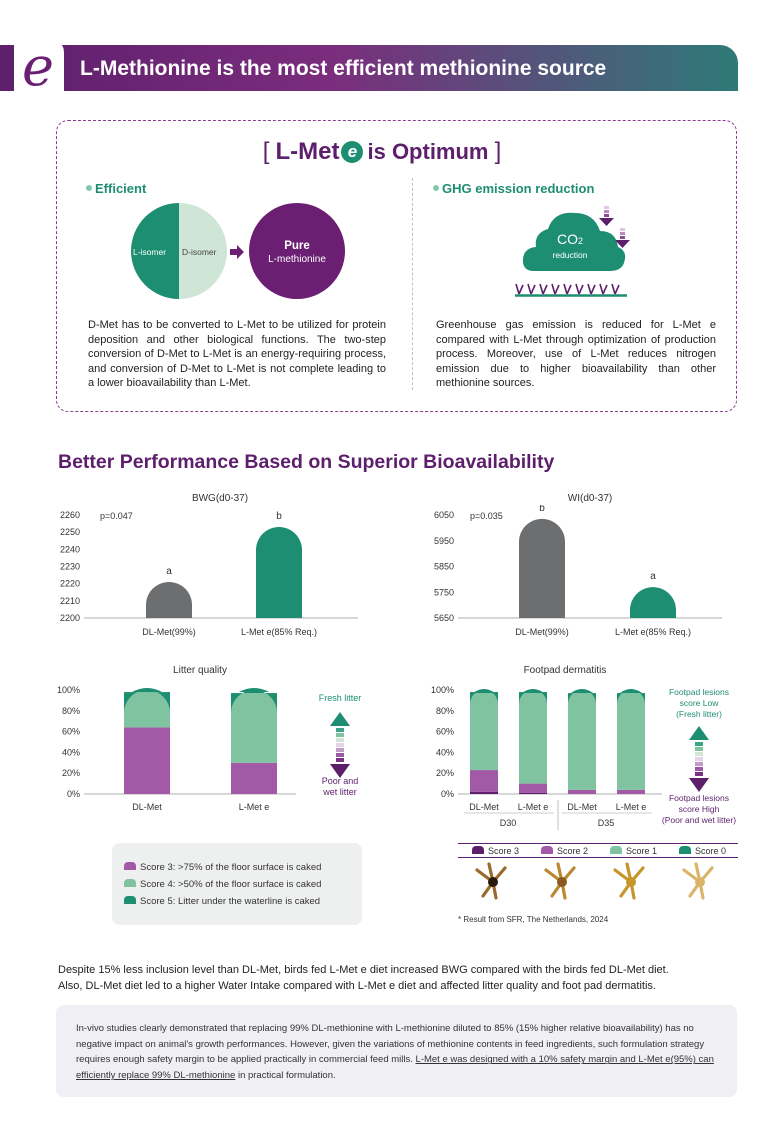 The width and height of the screenshot is (764, 1146). Describe the element at coordinates (444, 618) in the screenshot. I see `y-tick-label: 5650` at that location.